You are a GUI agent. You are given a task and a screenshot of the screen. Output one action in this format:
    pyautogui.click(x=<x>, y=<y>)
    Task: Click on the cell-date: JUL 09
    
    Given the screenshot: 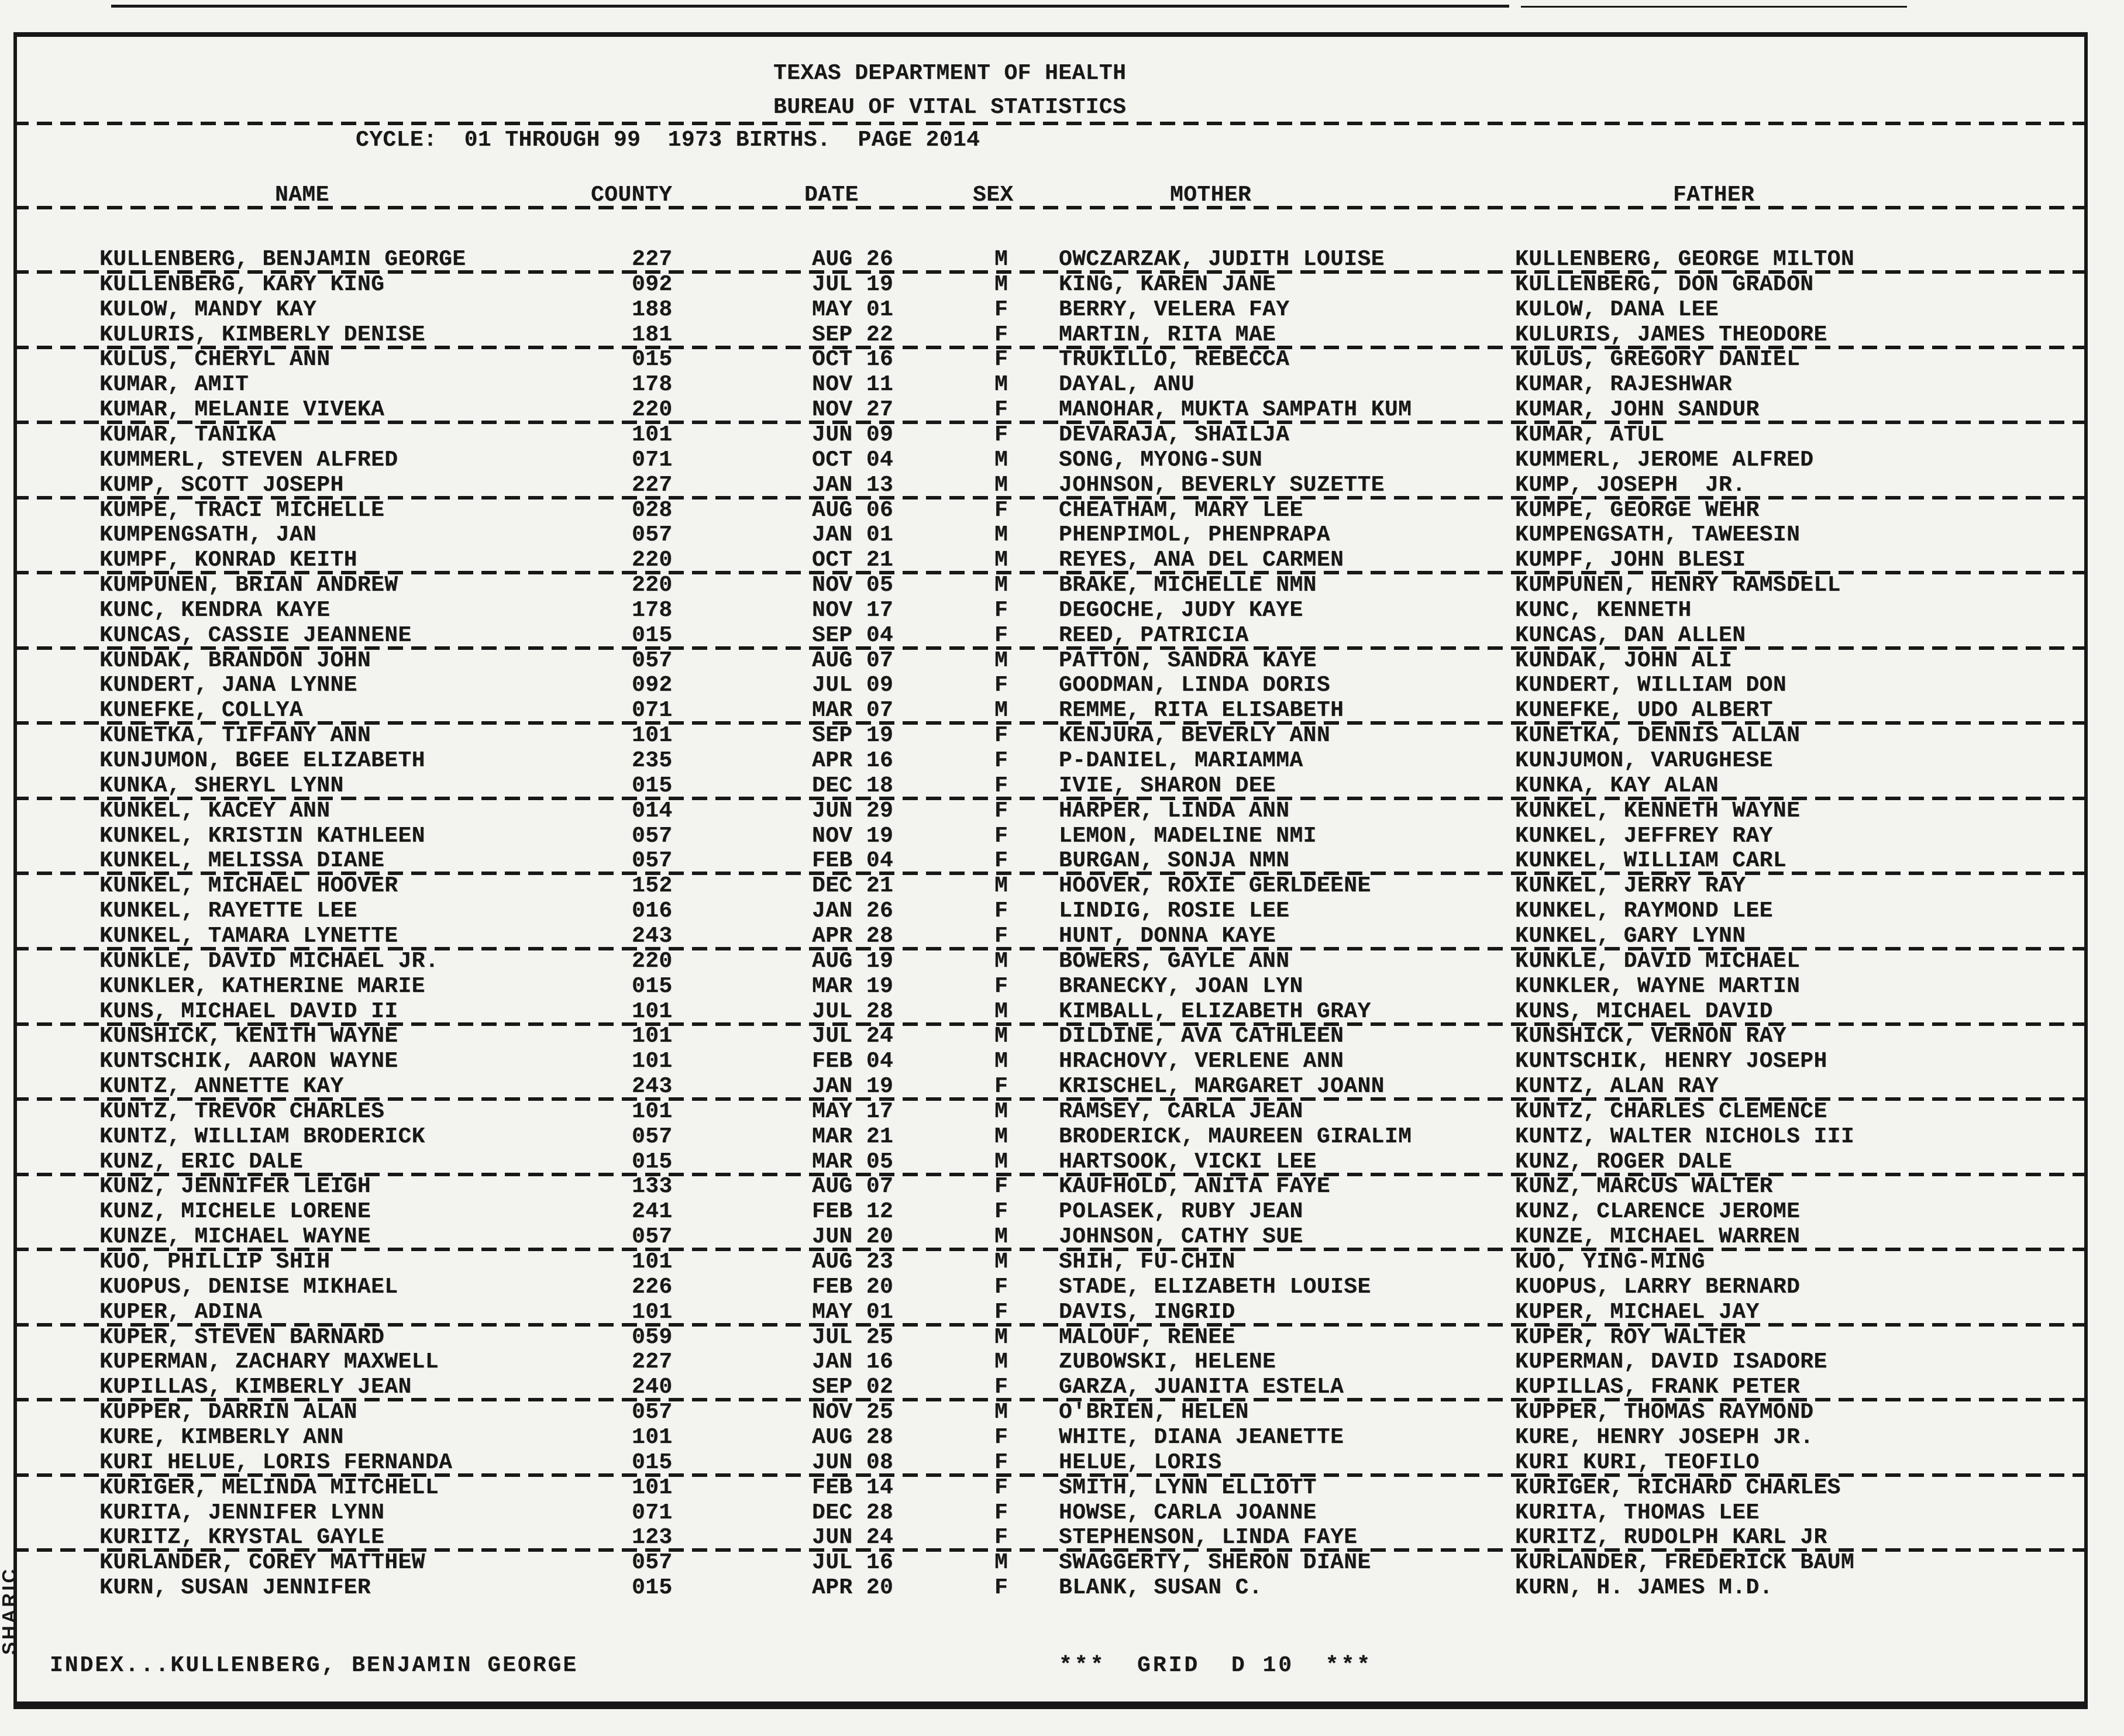 What is the action you would take?
    pyautogui.click(x=853, y=685)
    